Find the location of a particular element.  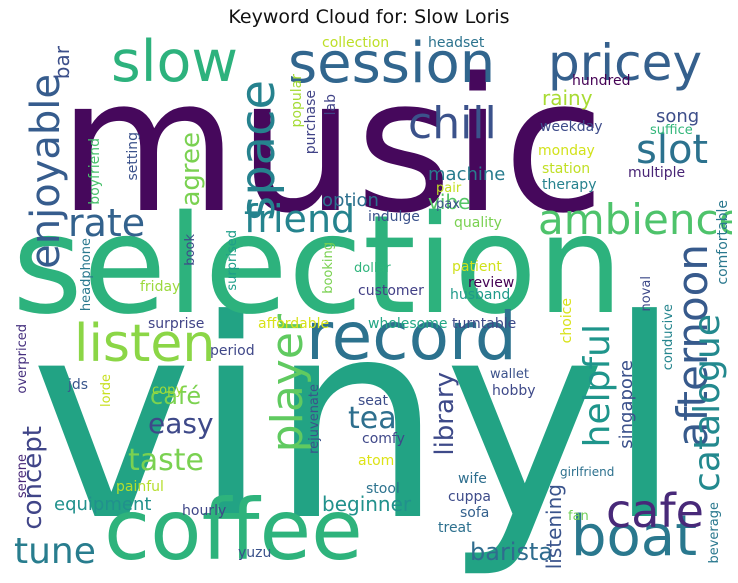

keyword: headset is located at coordinates (456, 43).